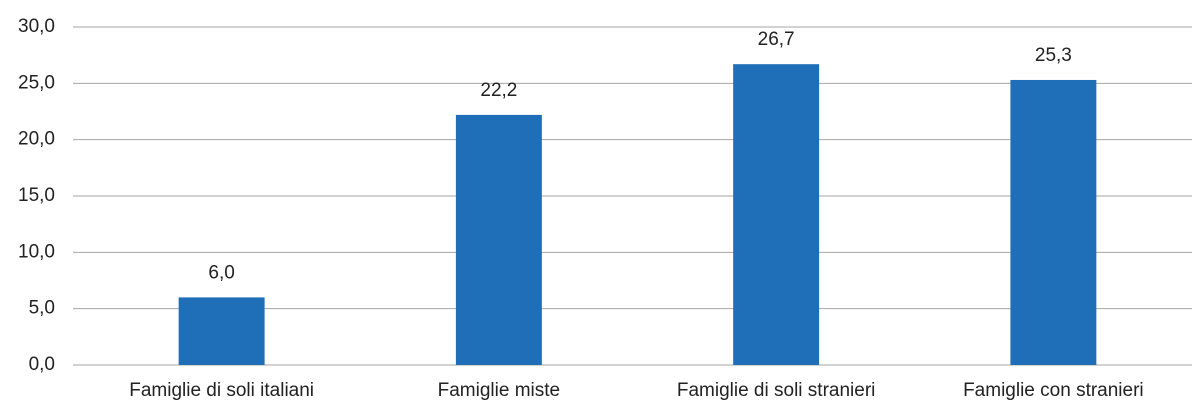  Describe the element at coordinates (221, 272) in the screenshot. I see `data-label: 6,0` at that location.